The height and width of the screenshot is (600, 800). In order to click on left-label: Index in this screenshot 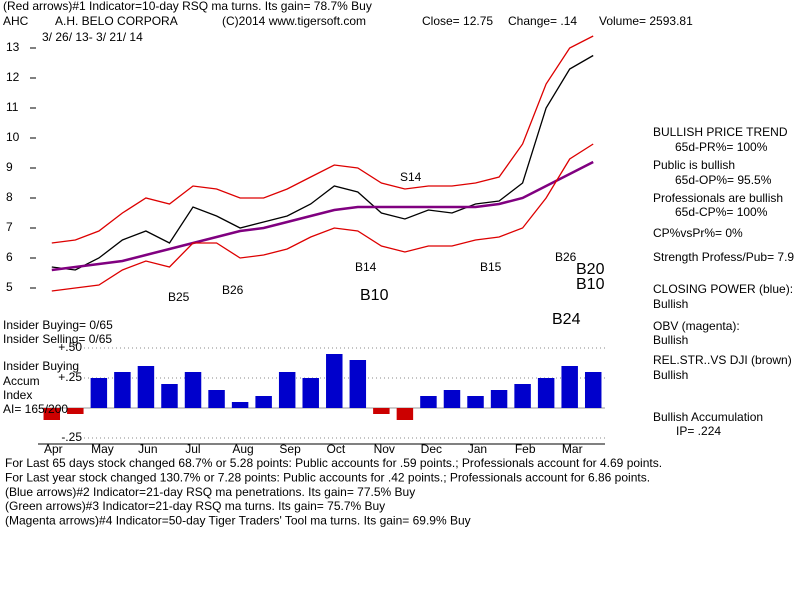, I will do `click(17, 395)`.